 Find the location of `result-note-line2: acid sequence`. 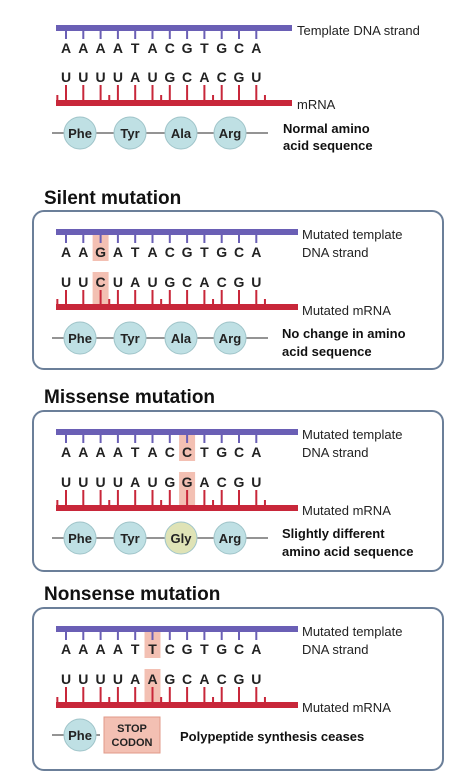

result-note-line2: acid sequence is located at coordinates (328, 145).